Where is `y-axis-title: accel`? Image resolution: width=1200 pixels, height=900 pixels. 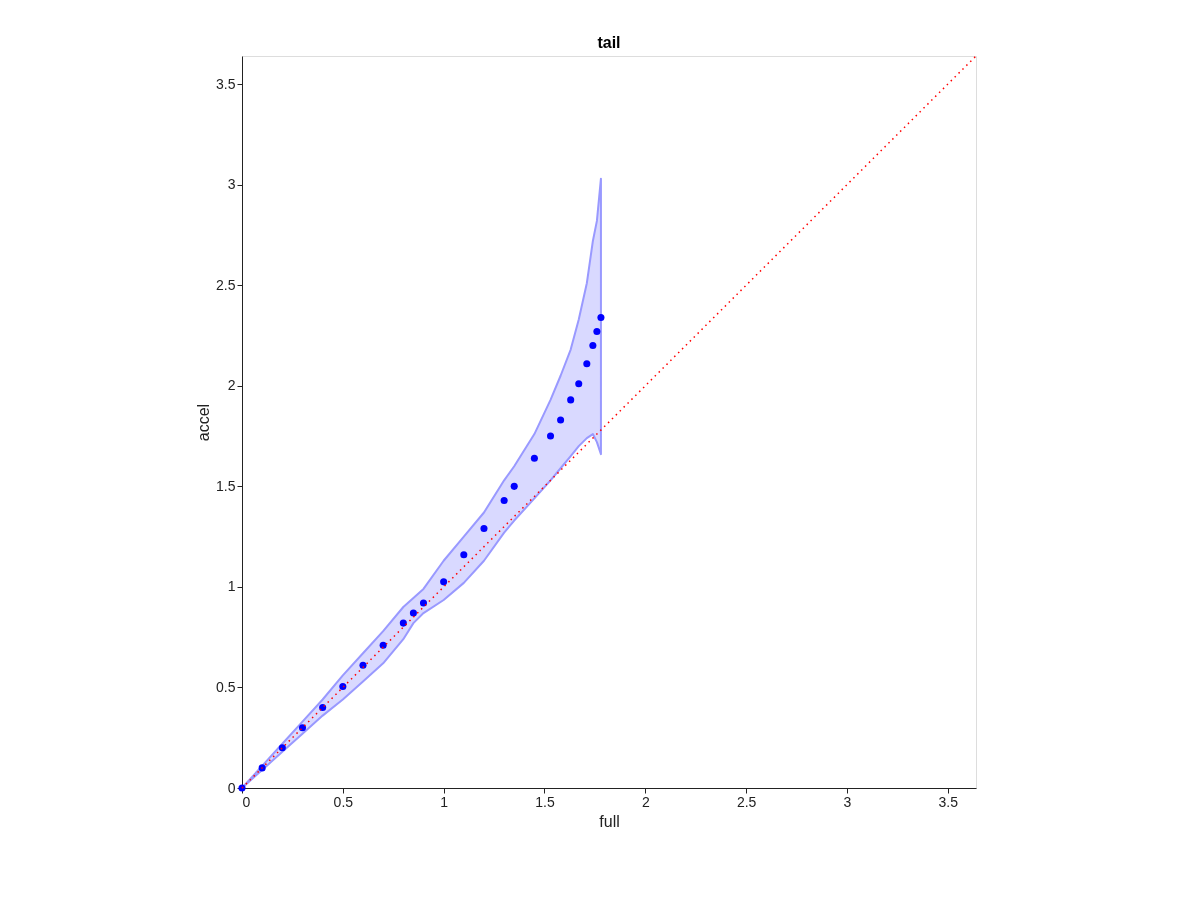 y-axis-title: accel is located at coordinates (204, 422).